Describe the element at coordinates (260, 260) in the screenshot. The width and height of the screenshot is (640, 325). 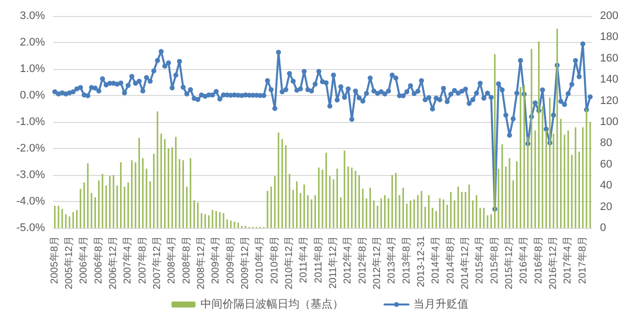
I see `x-tick-label: 2010年4月` at that location.